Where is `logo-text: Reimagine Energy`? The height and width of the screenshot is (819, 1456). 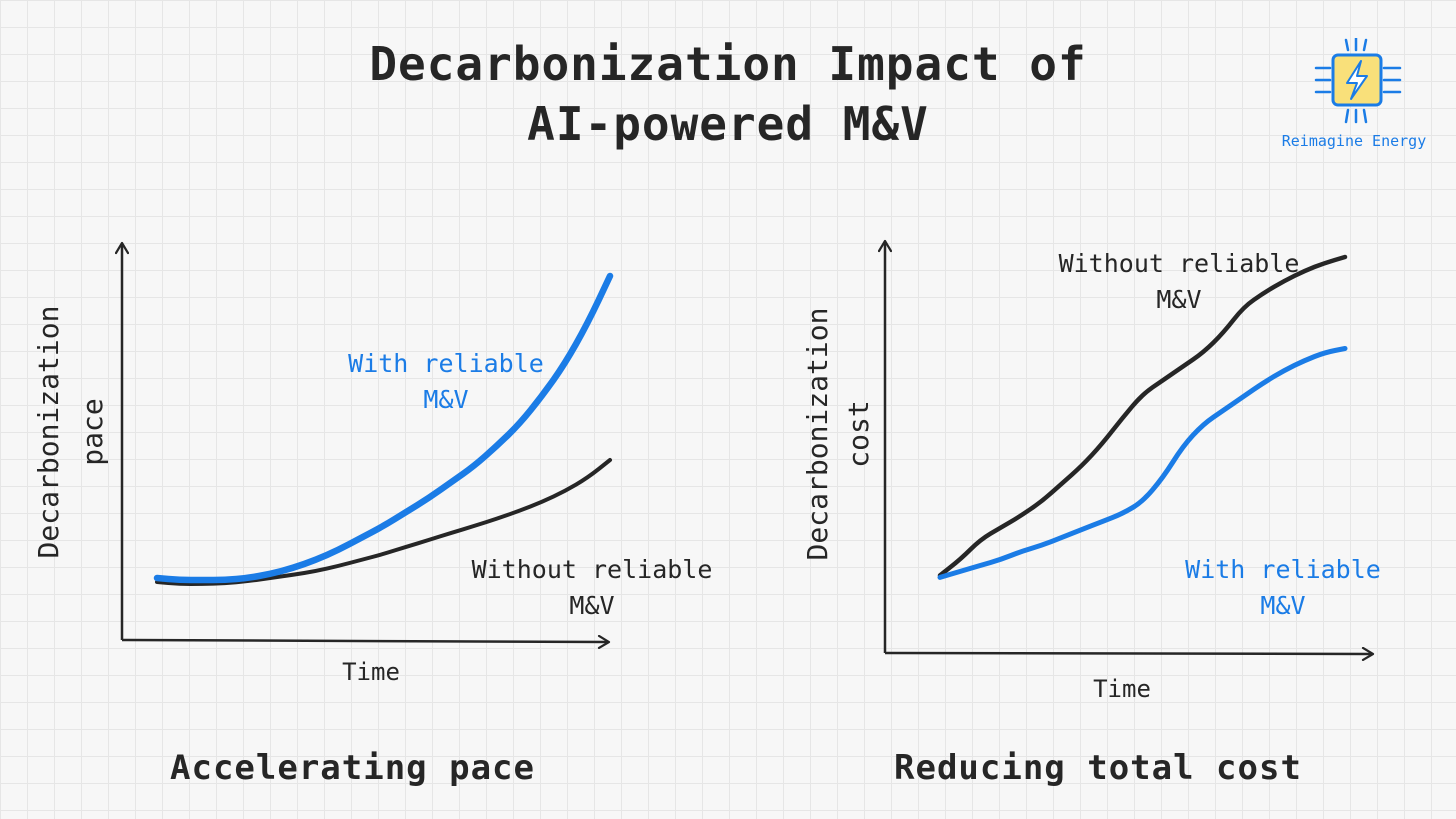 logo-text: Reimagine Energy is located at coordinates (1354, 141).